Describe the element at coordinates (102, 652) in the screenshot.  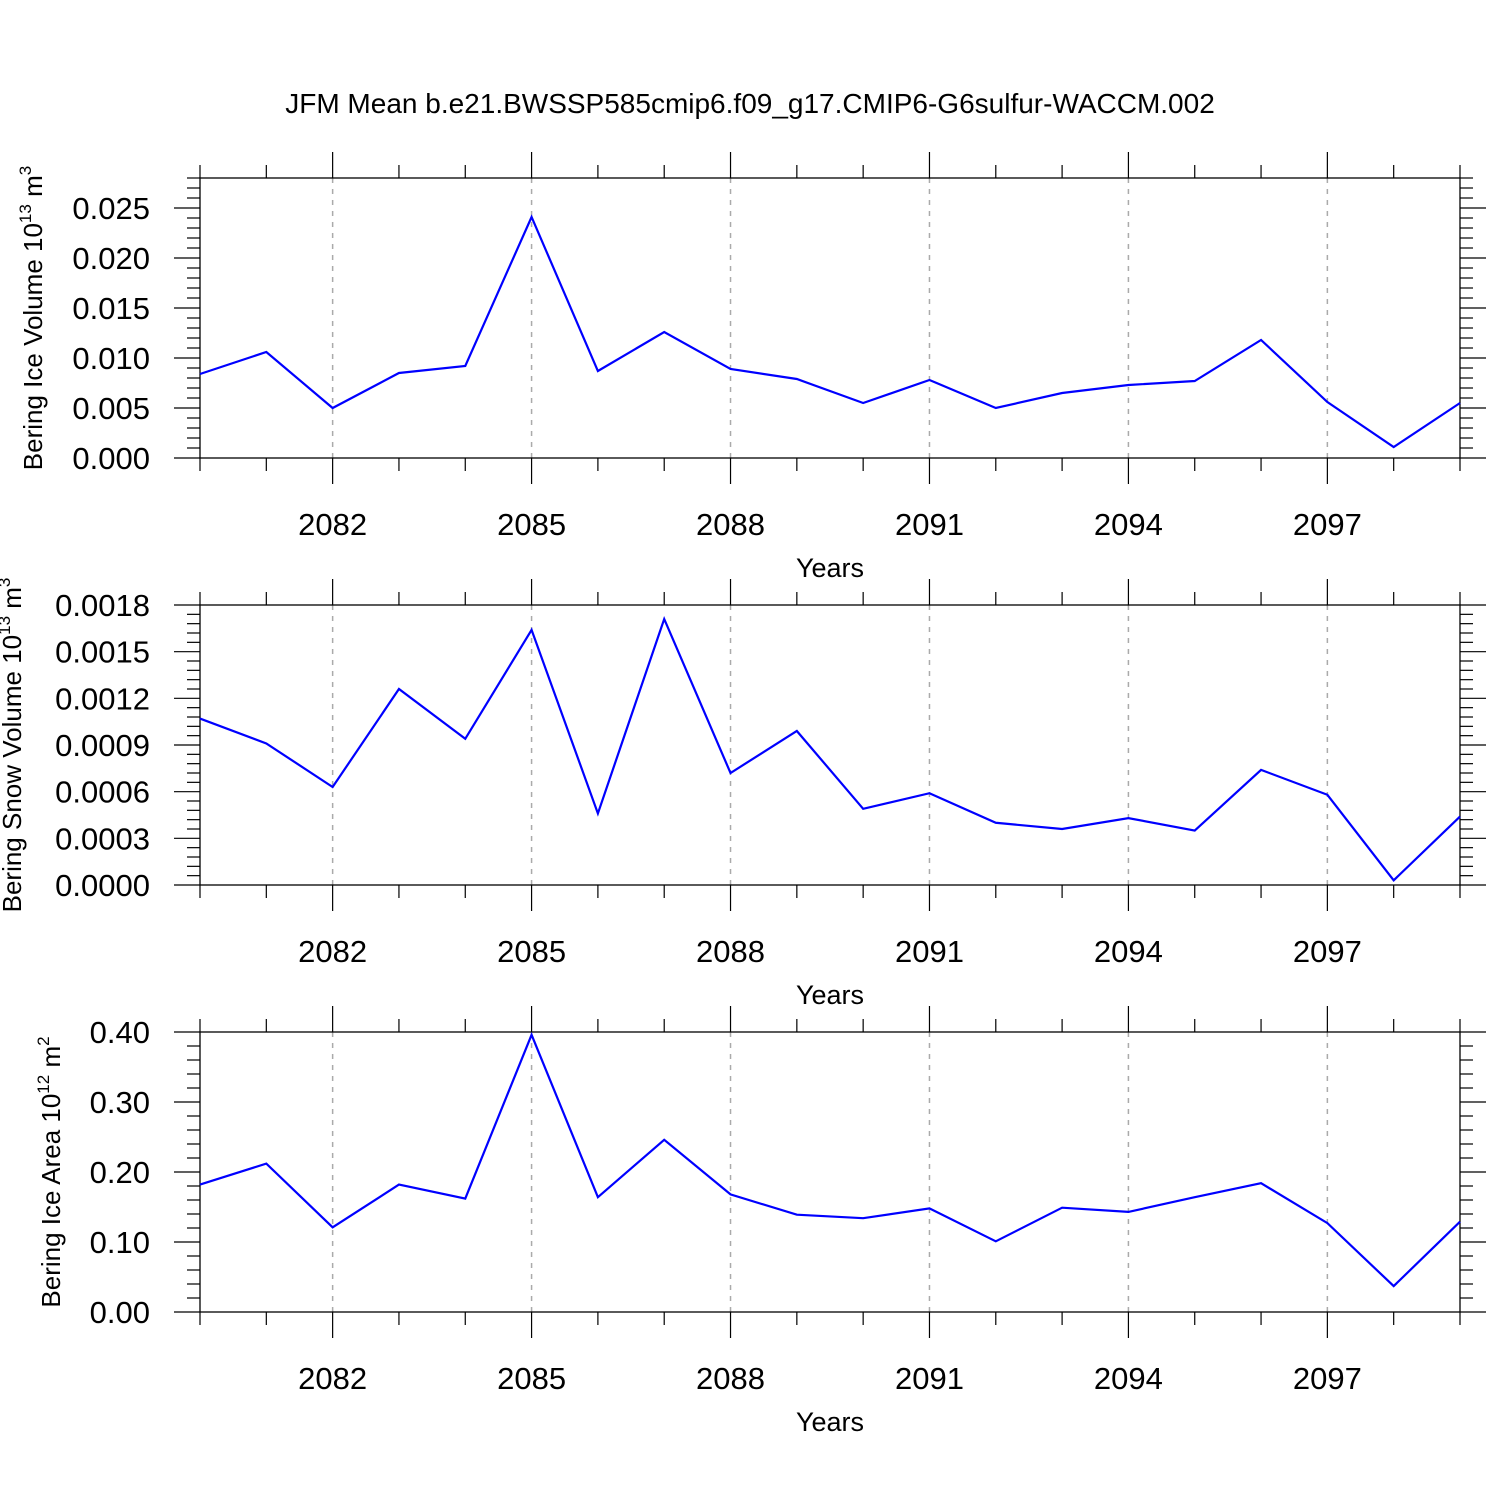
I see `y-tick-label: 0.0015` at that location.